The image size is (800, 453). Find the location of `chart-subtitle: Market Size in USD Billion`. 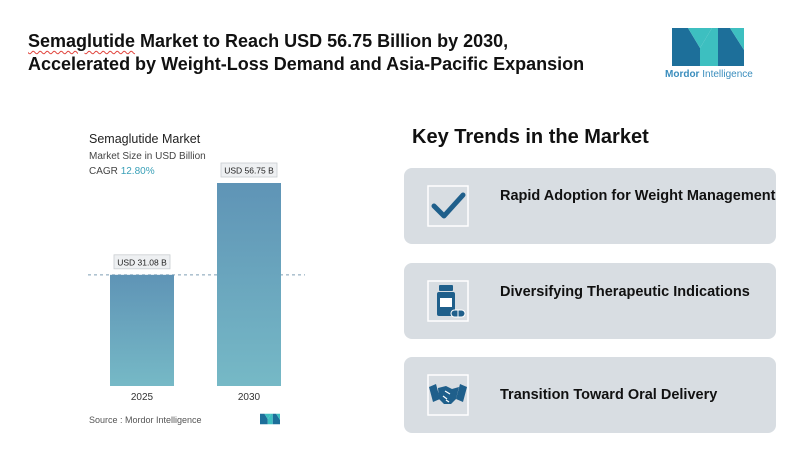

chart-subtitle: Market Size in USD Billion is located at coordinates (147, 156).